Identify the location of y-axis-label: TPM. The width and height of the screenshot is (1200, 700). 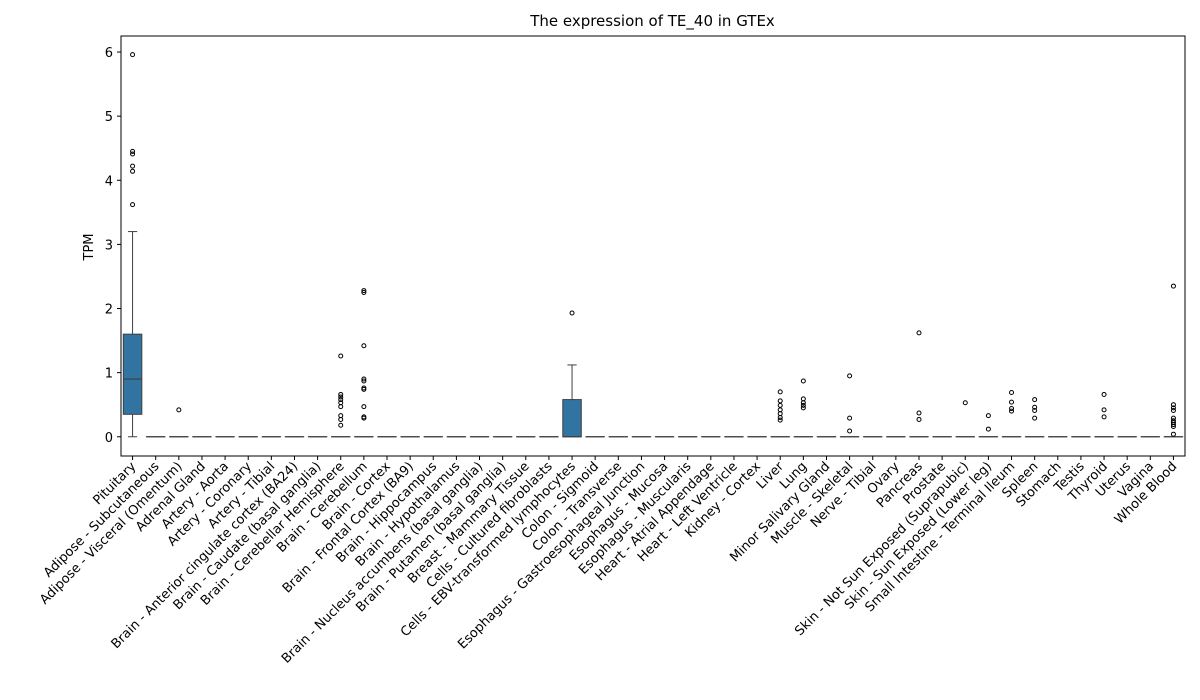
(89, 248).